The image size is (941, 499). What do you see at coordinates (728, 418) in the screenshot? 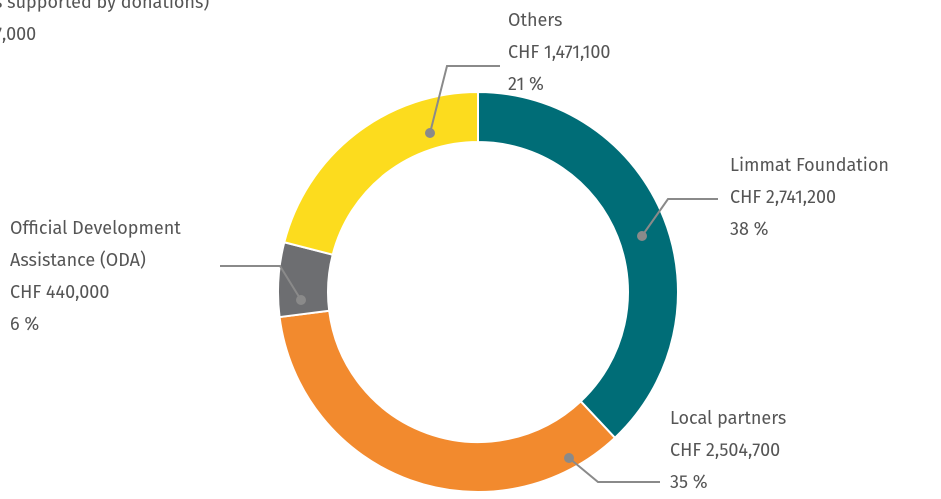
I see `category-label: Local partners` at bounding box center [728, 418].